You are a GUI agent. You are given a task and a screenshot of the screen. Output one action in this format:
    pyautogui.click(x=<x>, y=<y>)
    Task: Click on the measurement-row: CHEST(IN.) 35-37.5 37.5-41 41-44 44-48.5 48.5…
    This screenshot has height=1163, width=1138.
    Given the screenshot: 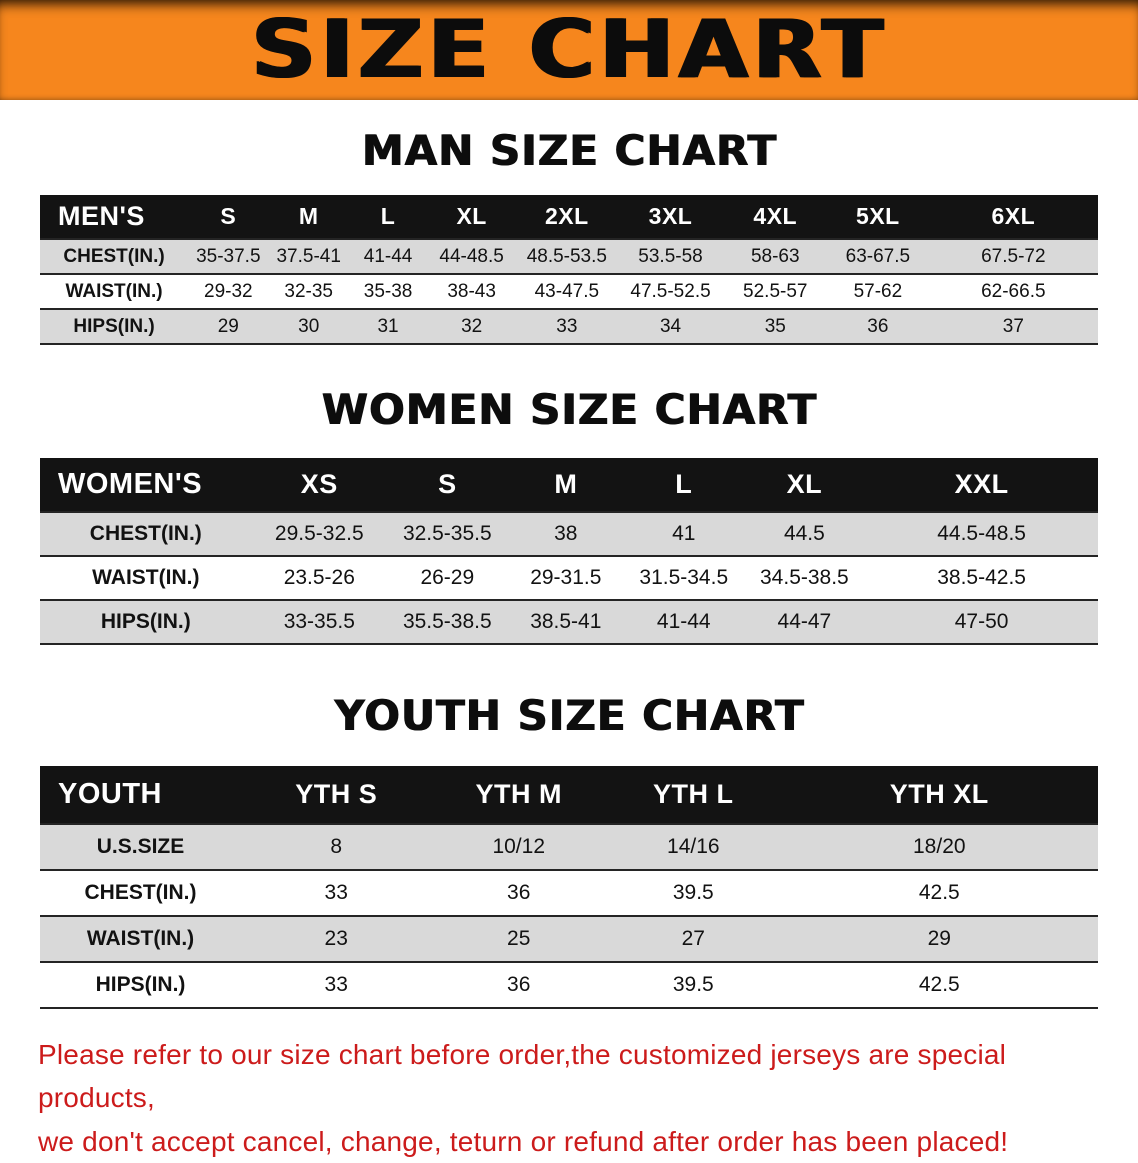 What is the action you would take?
    pyautogui.click(x=569, y=256)
    